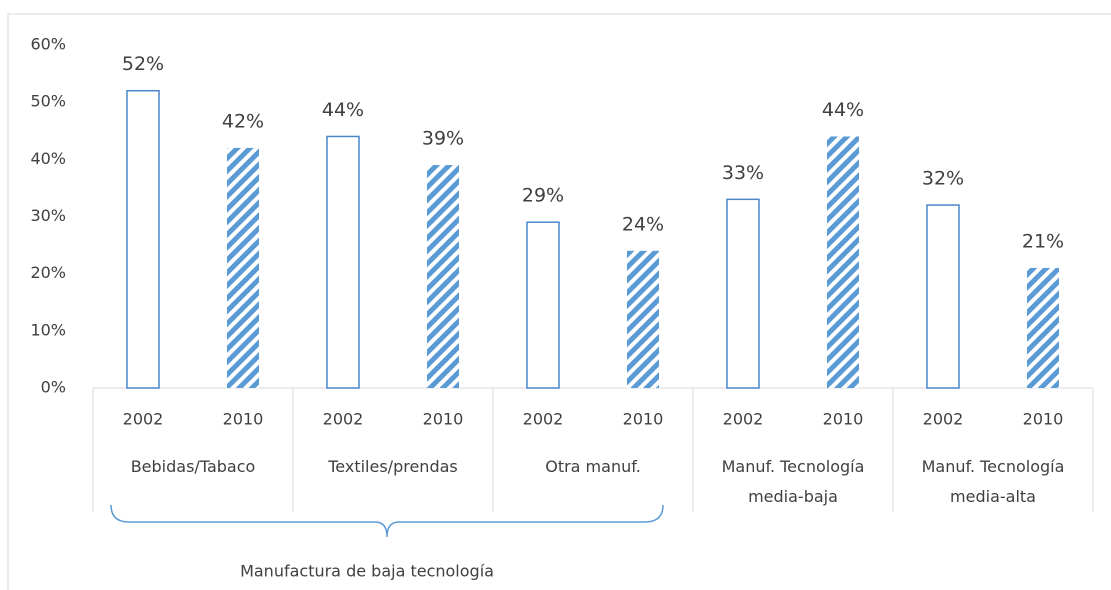  What do you see at coordinates (48, 329) in the screenshot?
I see `y-tick-label: 10%` at bounding box center [48, 329].